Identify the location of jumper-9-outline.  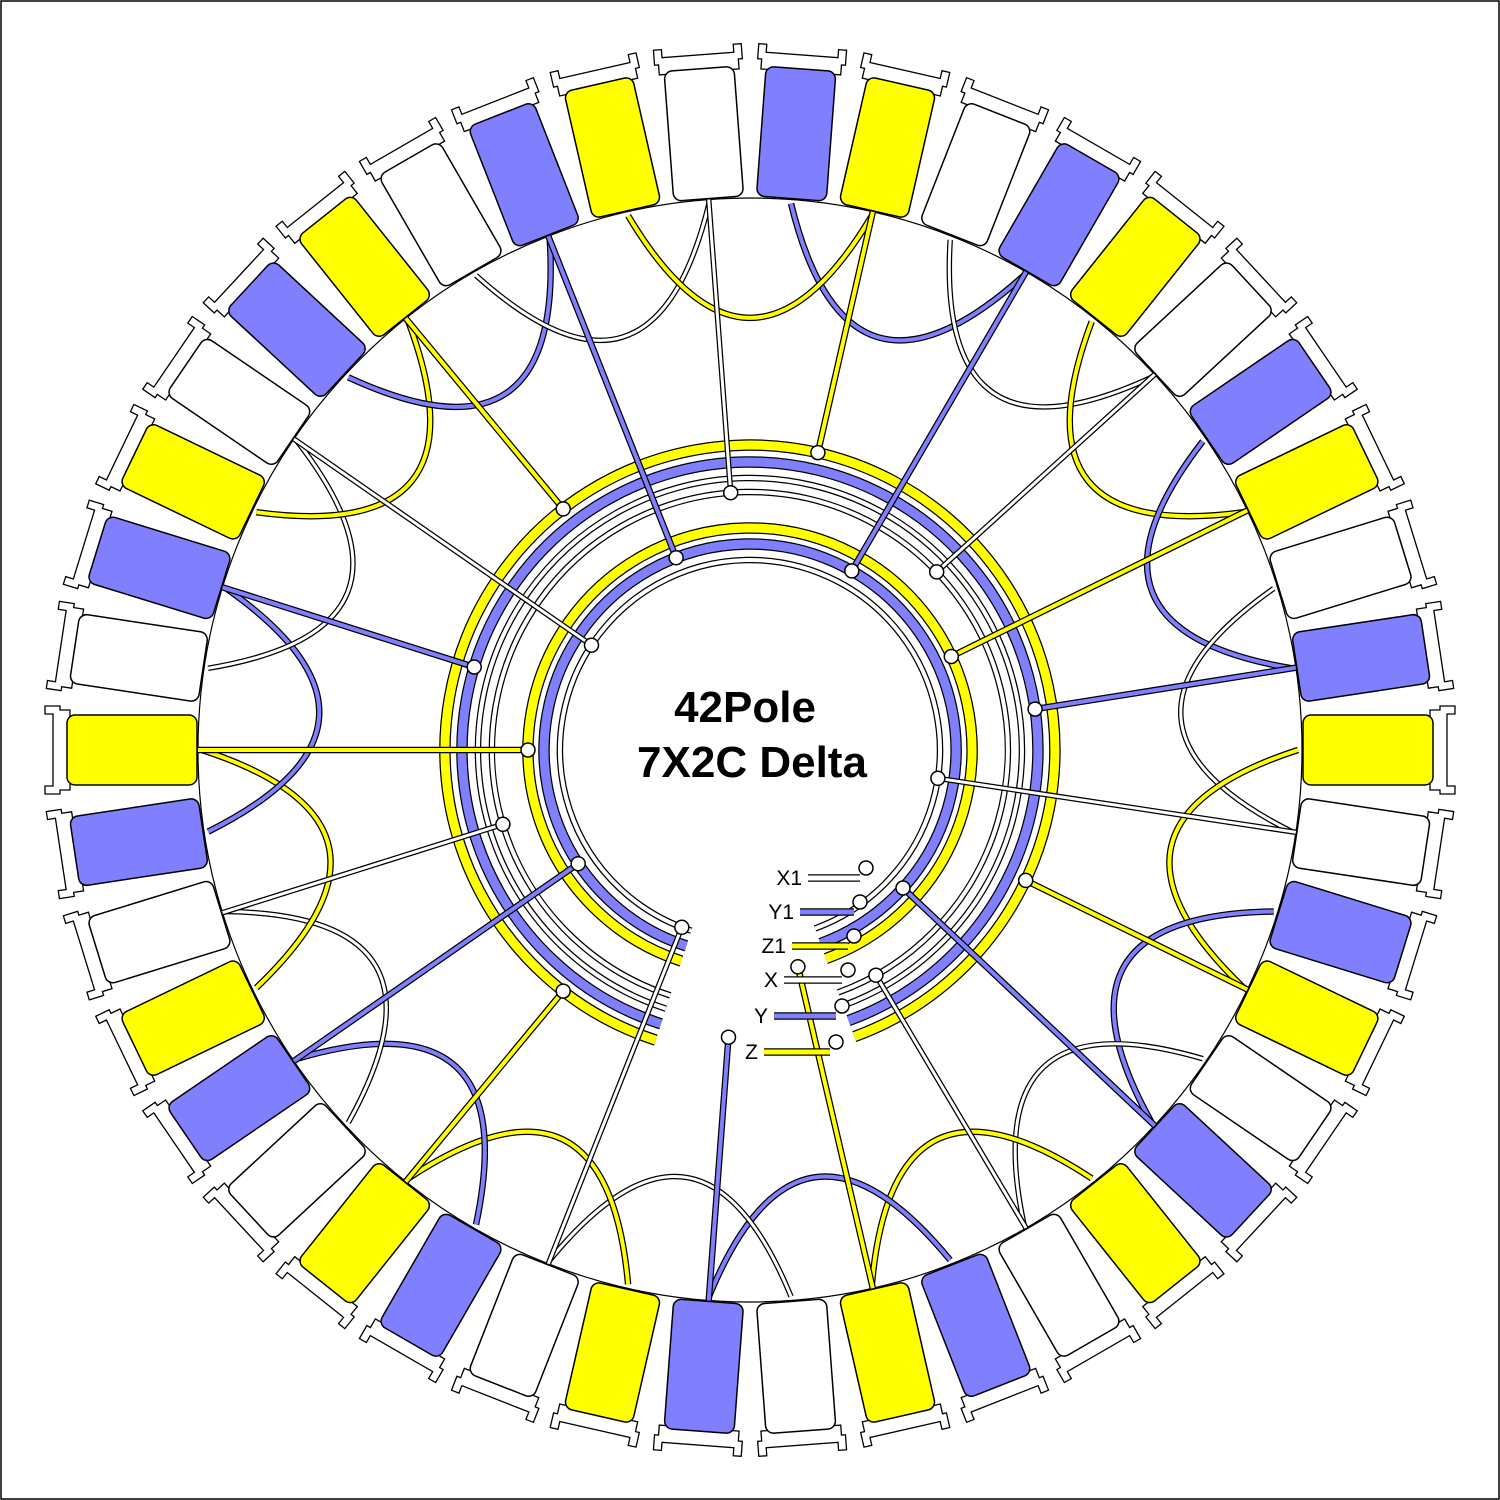
(1236, 710).